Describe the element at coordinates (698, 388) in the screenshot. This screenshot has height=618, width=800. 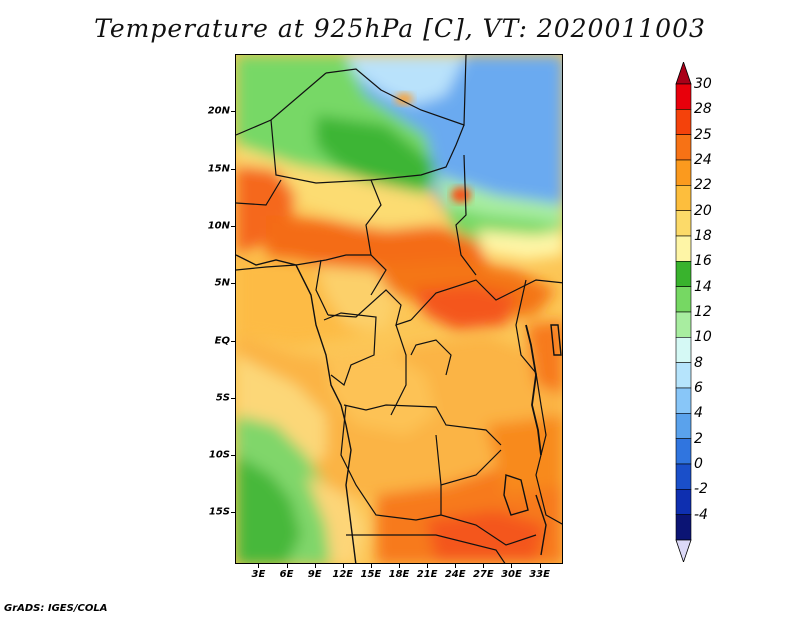
I see `colorbar-label: 6` at that location.